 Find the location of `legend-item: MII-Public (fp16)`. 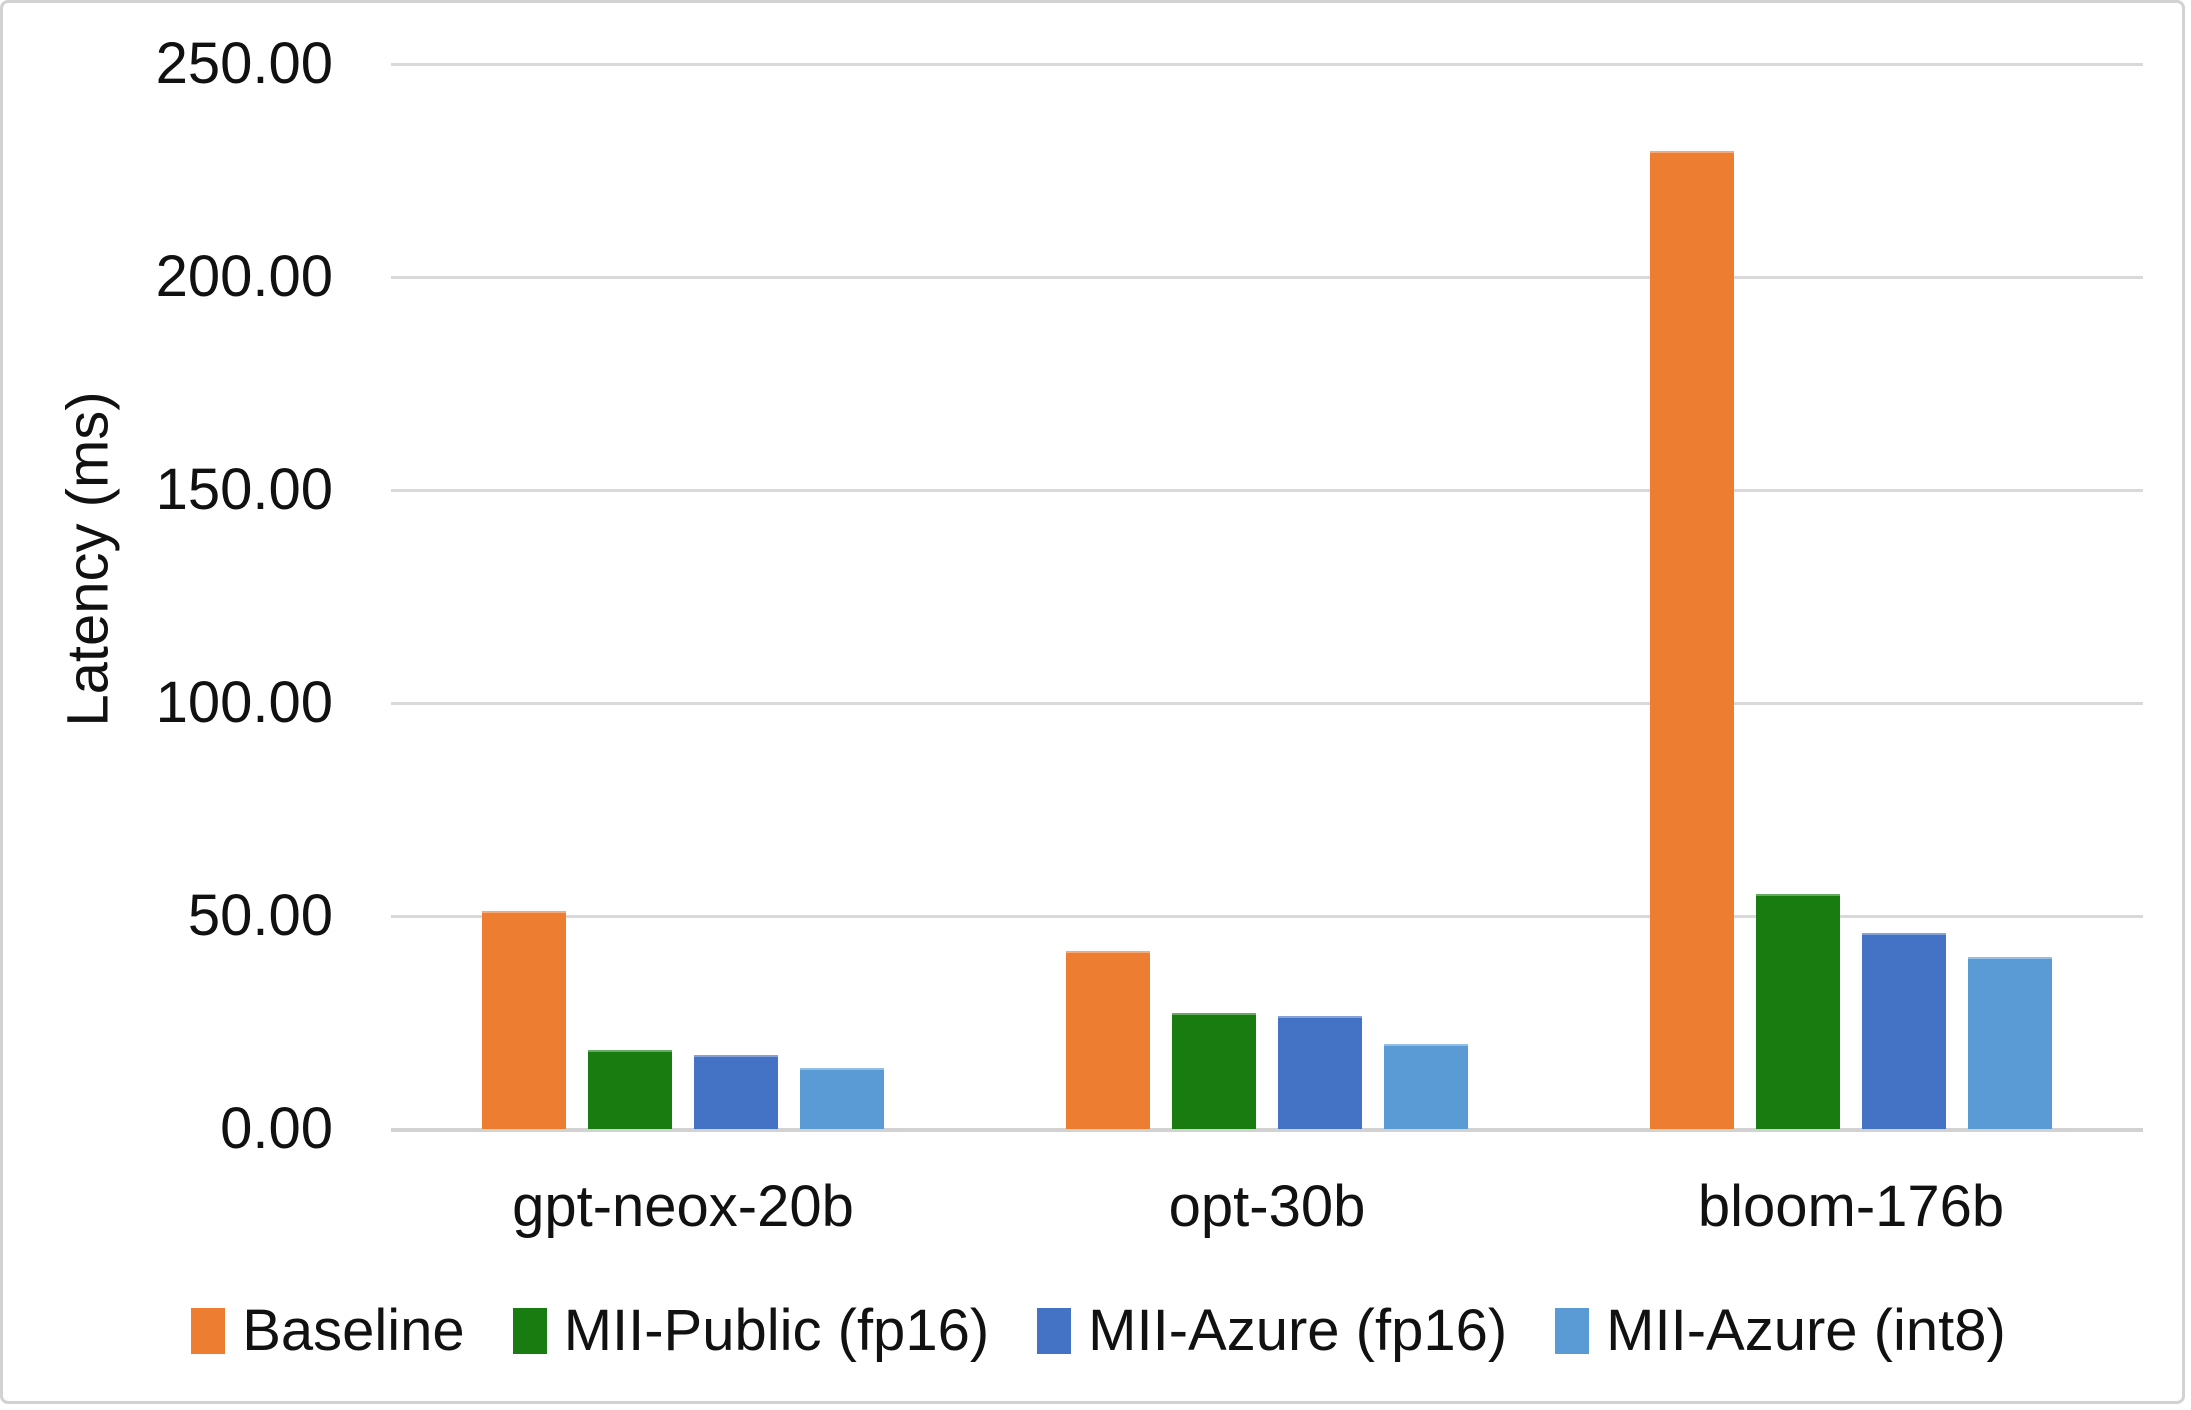

legend-item: MII-Public (fp16) is located at coordinates (751, 1330).